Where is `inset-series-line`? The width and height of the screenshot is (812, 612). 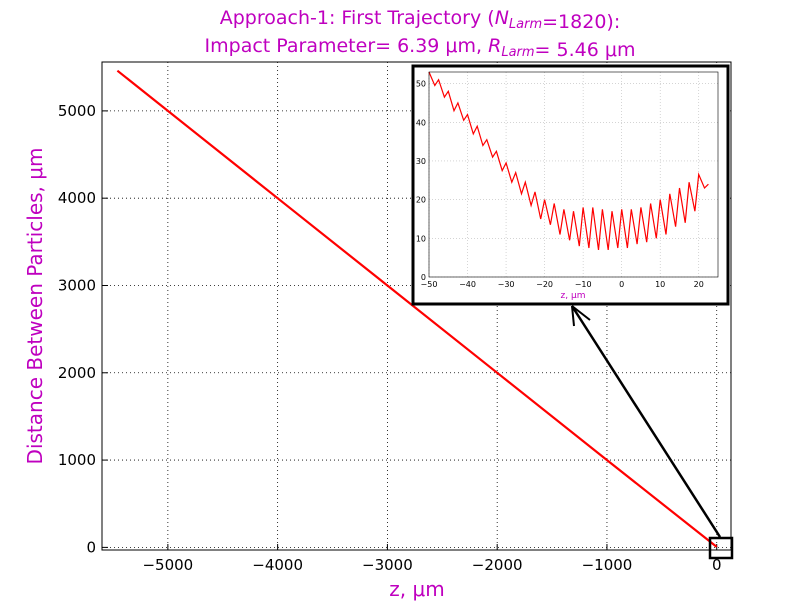
inset-series-line is located at coordinates (568, 160).